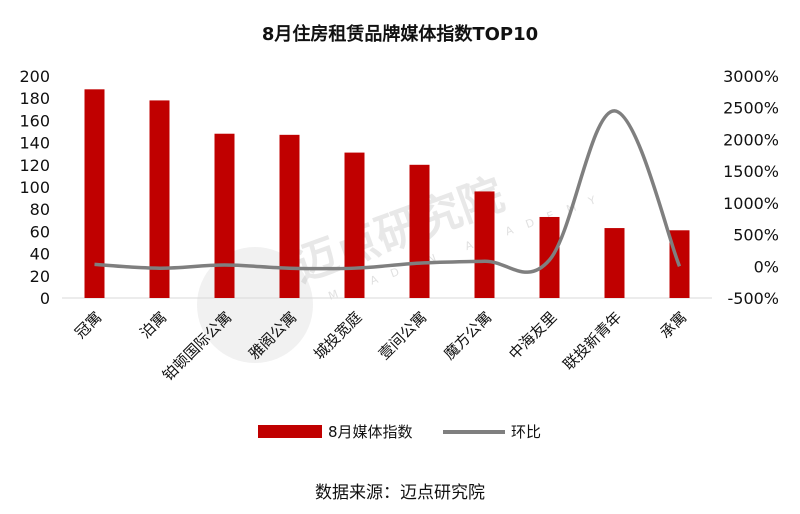 The width and height of the screenshot is (800, 514). Describe the element at coordinates (45, 298) in the screenshot. I see `left-y-tick-label: 0` at that location.